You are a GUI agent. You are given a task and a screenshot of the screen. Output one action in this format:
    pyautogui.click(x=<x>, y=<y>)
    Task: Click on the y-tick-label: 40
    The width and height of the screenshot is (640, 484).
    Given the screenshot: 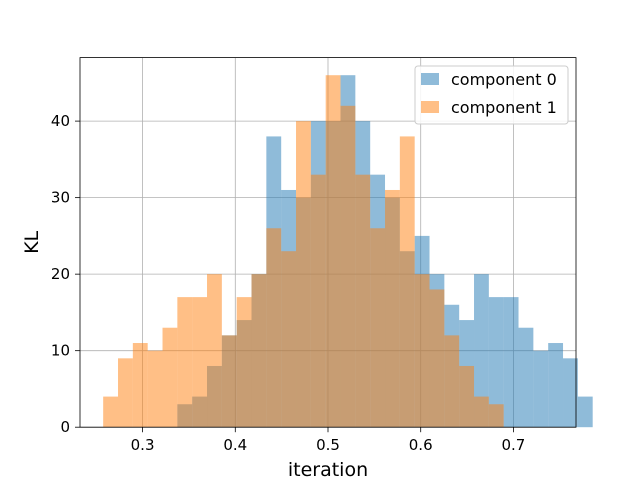 What is the action you would take?
    pyautogui.click(x=60, y=121)
    